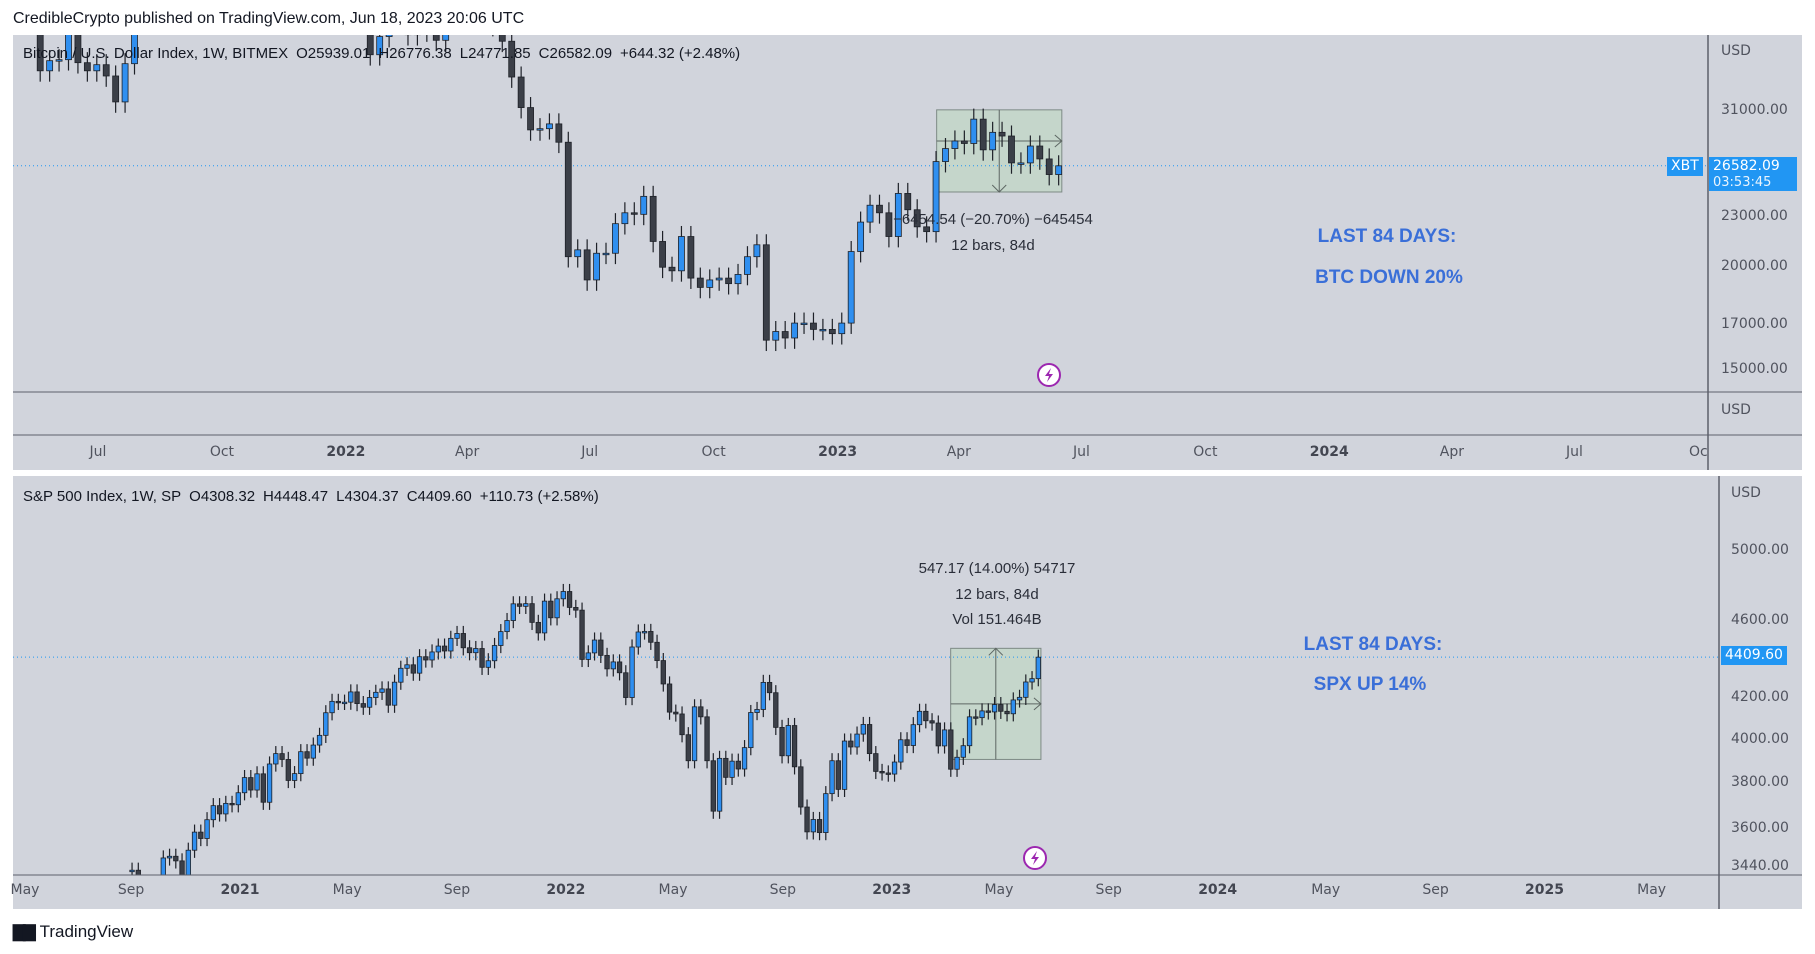 Image resolution: width=1815 pixels, height=954 pixels. What do you see at coordinates (1760, 738) in the screenshot?
I see `price-tick-label: 4000.00` at bounding box center [1760, 738].